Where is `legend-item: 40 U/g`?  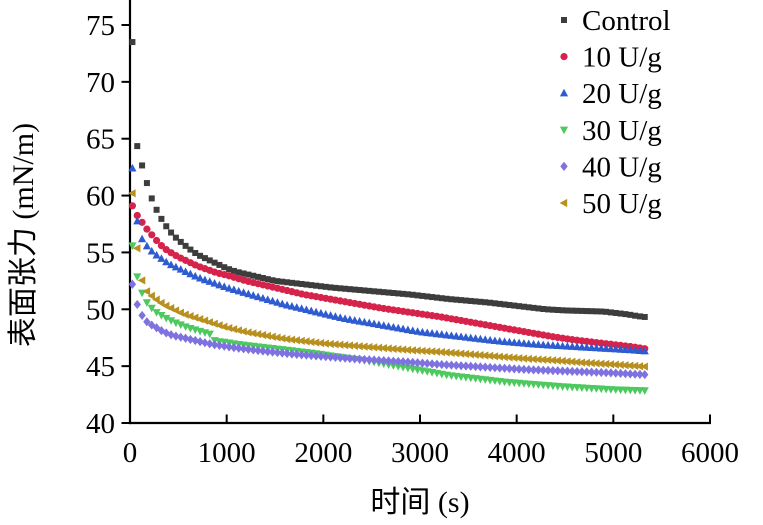 legend-item: 40 U/g is located at coordinates (611, 167).